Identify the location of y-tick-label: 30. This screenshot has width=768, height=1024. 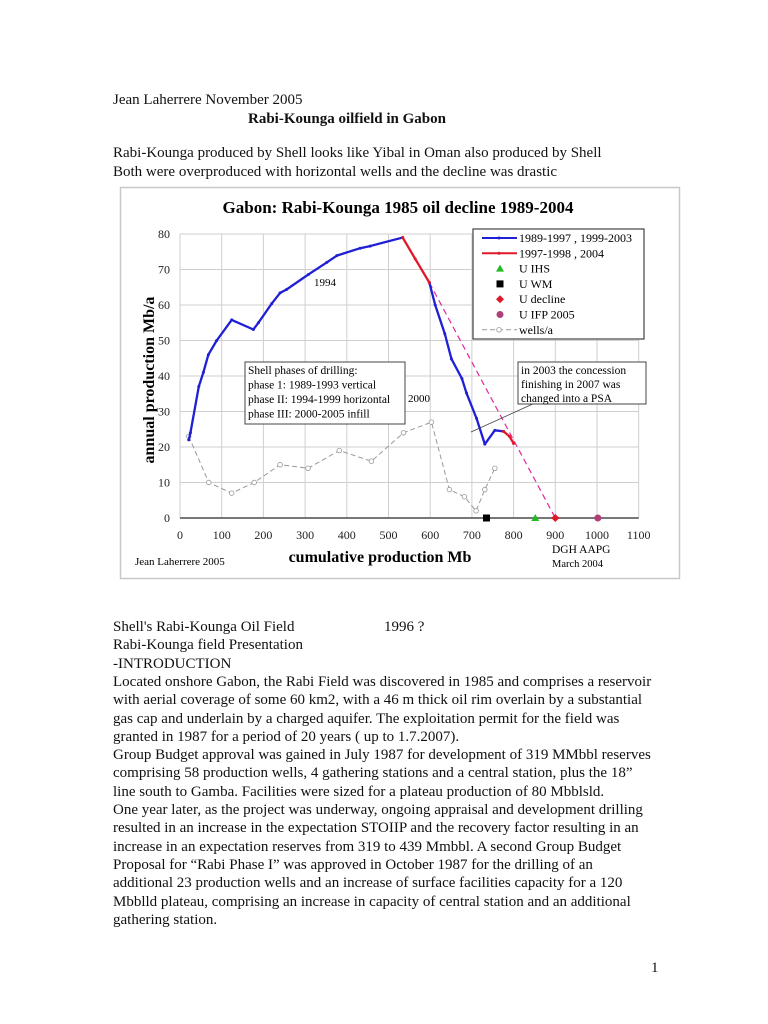
(164, 412).